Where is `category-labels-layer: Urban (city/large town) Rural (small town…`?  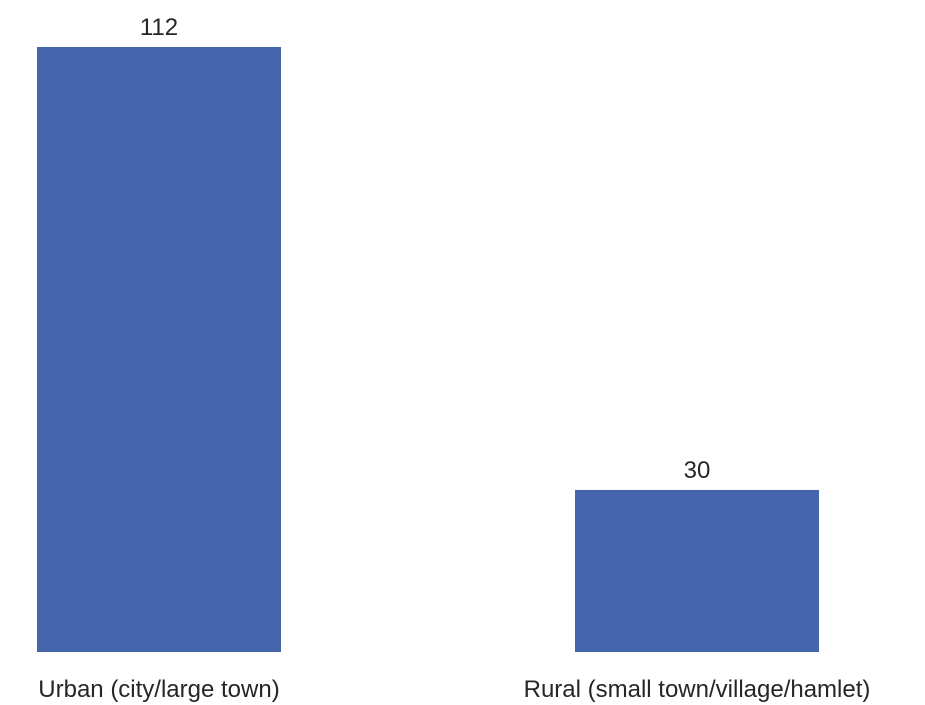 category-labels-layer: Urban (city/large town) Rural (small town… is located at coordinates (454, 689).